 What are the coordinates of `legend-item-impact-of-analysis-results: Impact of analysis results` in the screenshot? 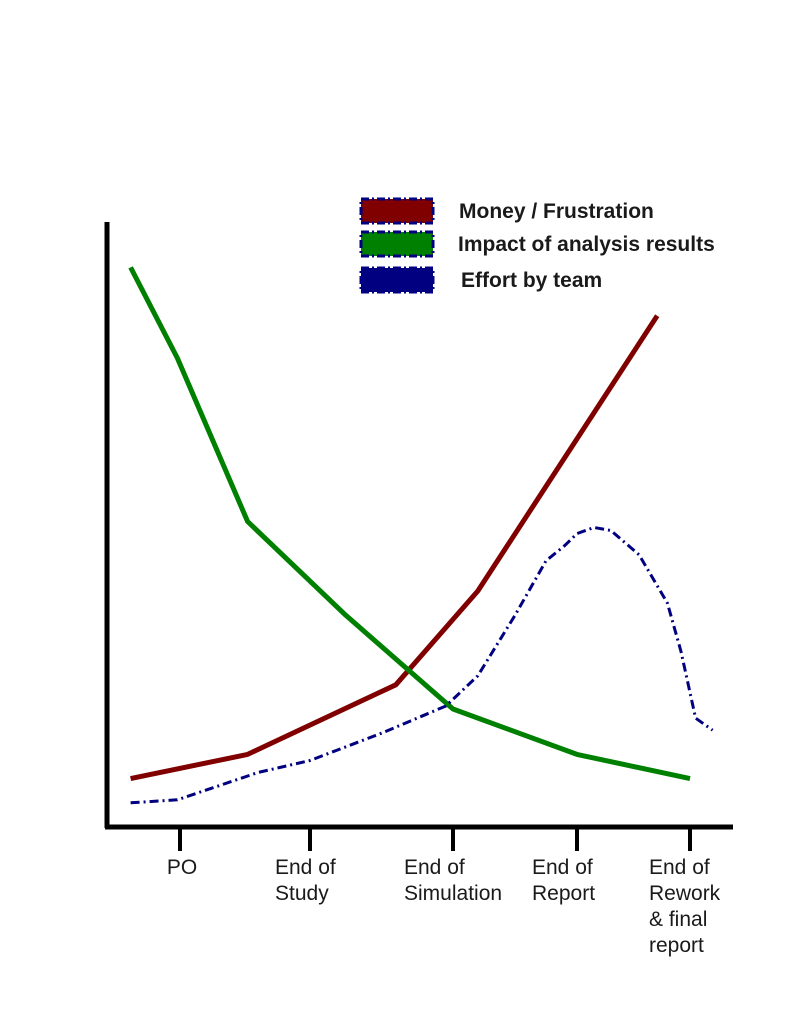 It's located at (537, 244).